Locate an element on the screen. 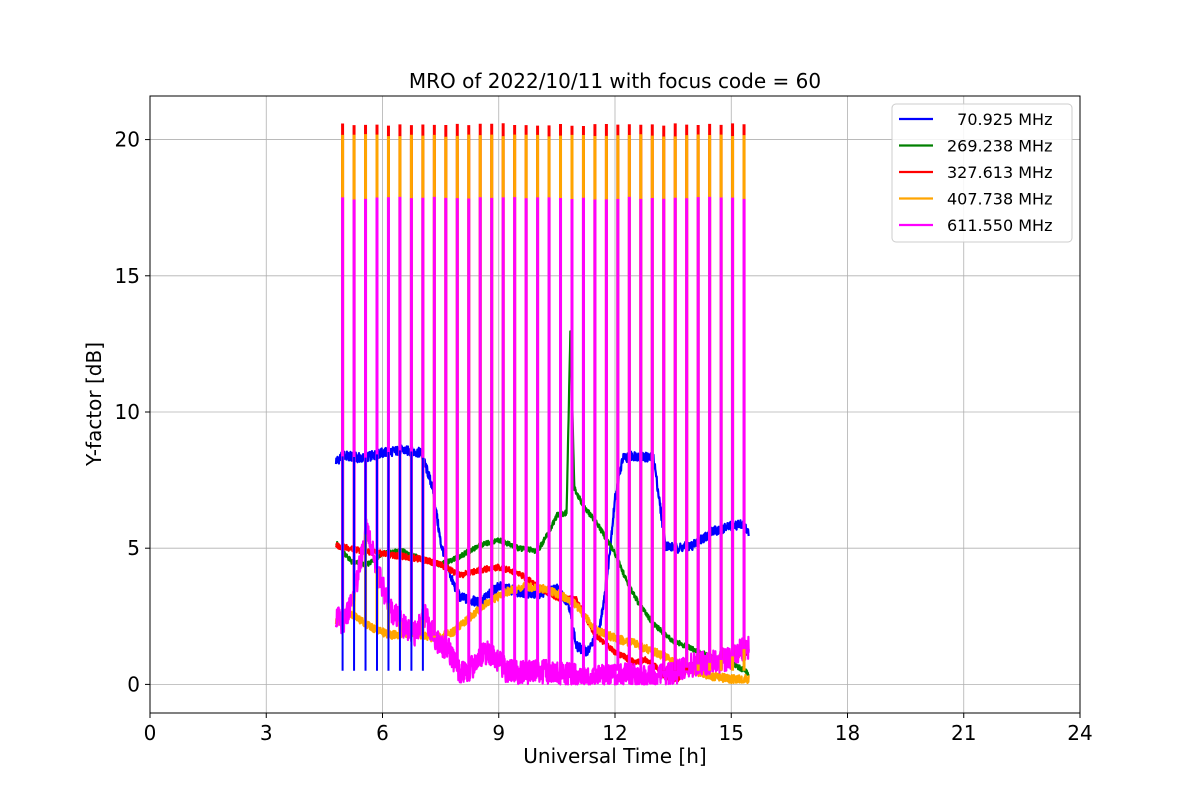  x-tick-label: 15 is located at coordinates (731, 733).